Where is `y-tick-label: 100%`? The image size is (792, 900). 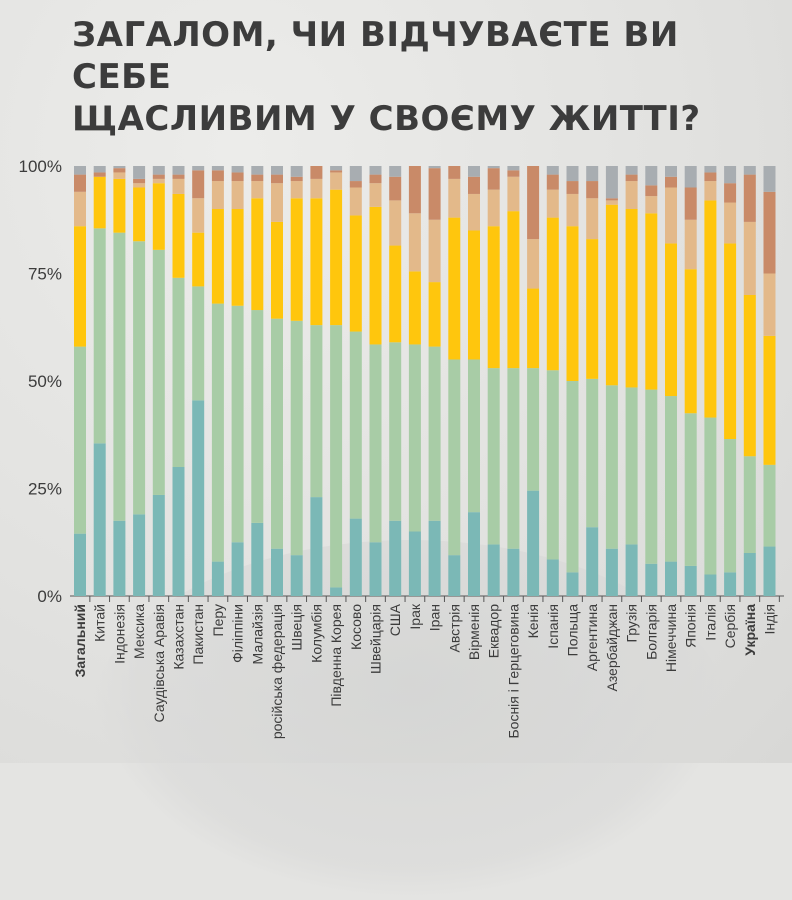
y-tick-label: 100% is located at coordinates (40, 166).